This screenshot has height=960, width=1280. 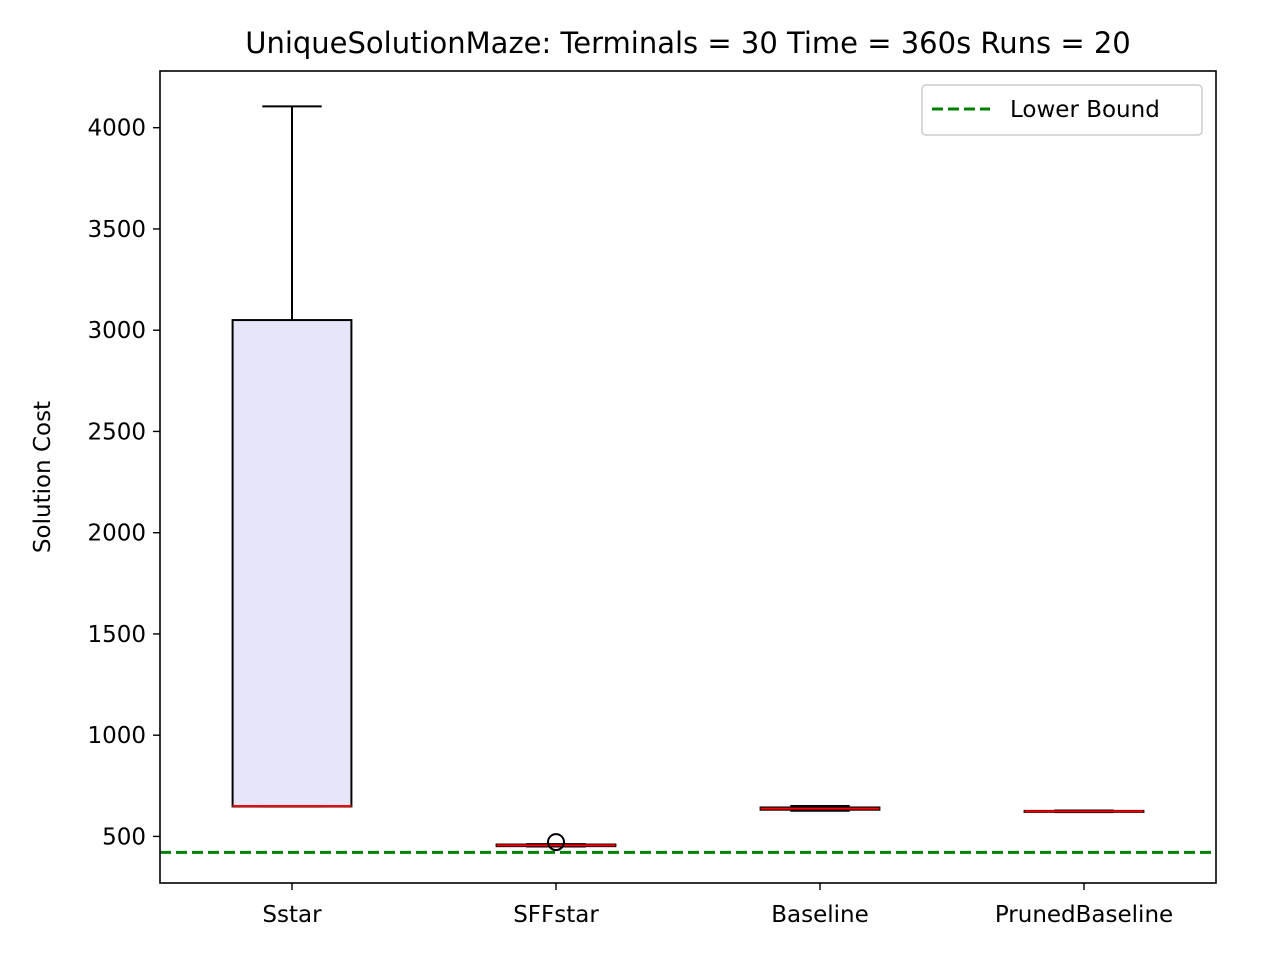 I want to click on y-axis-label: Solution Cost, so click(x=43, y=477).